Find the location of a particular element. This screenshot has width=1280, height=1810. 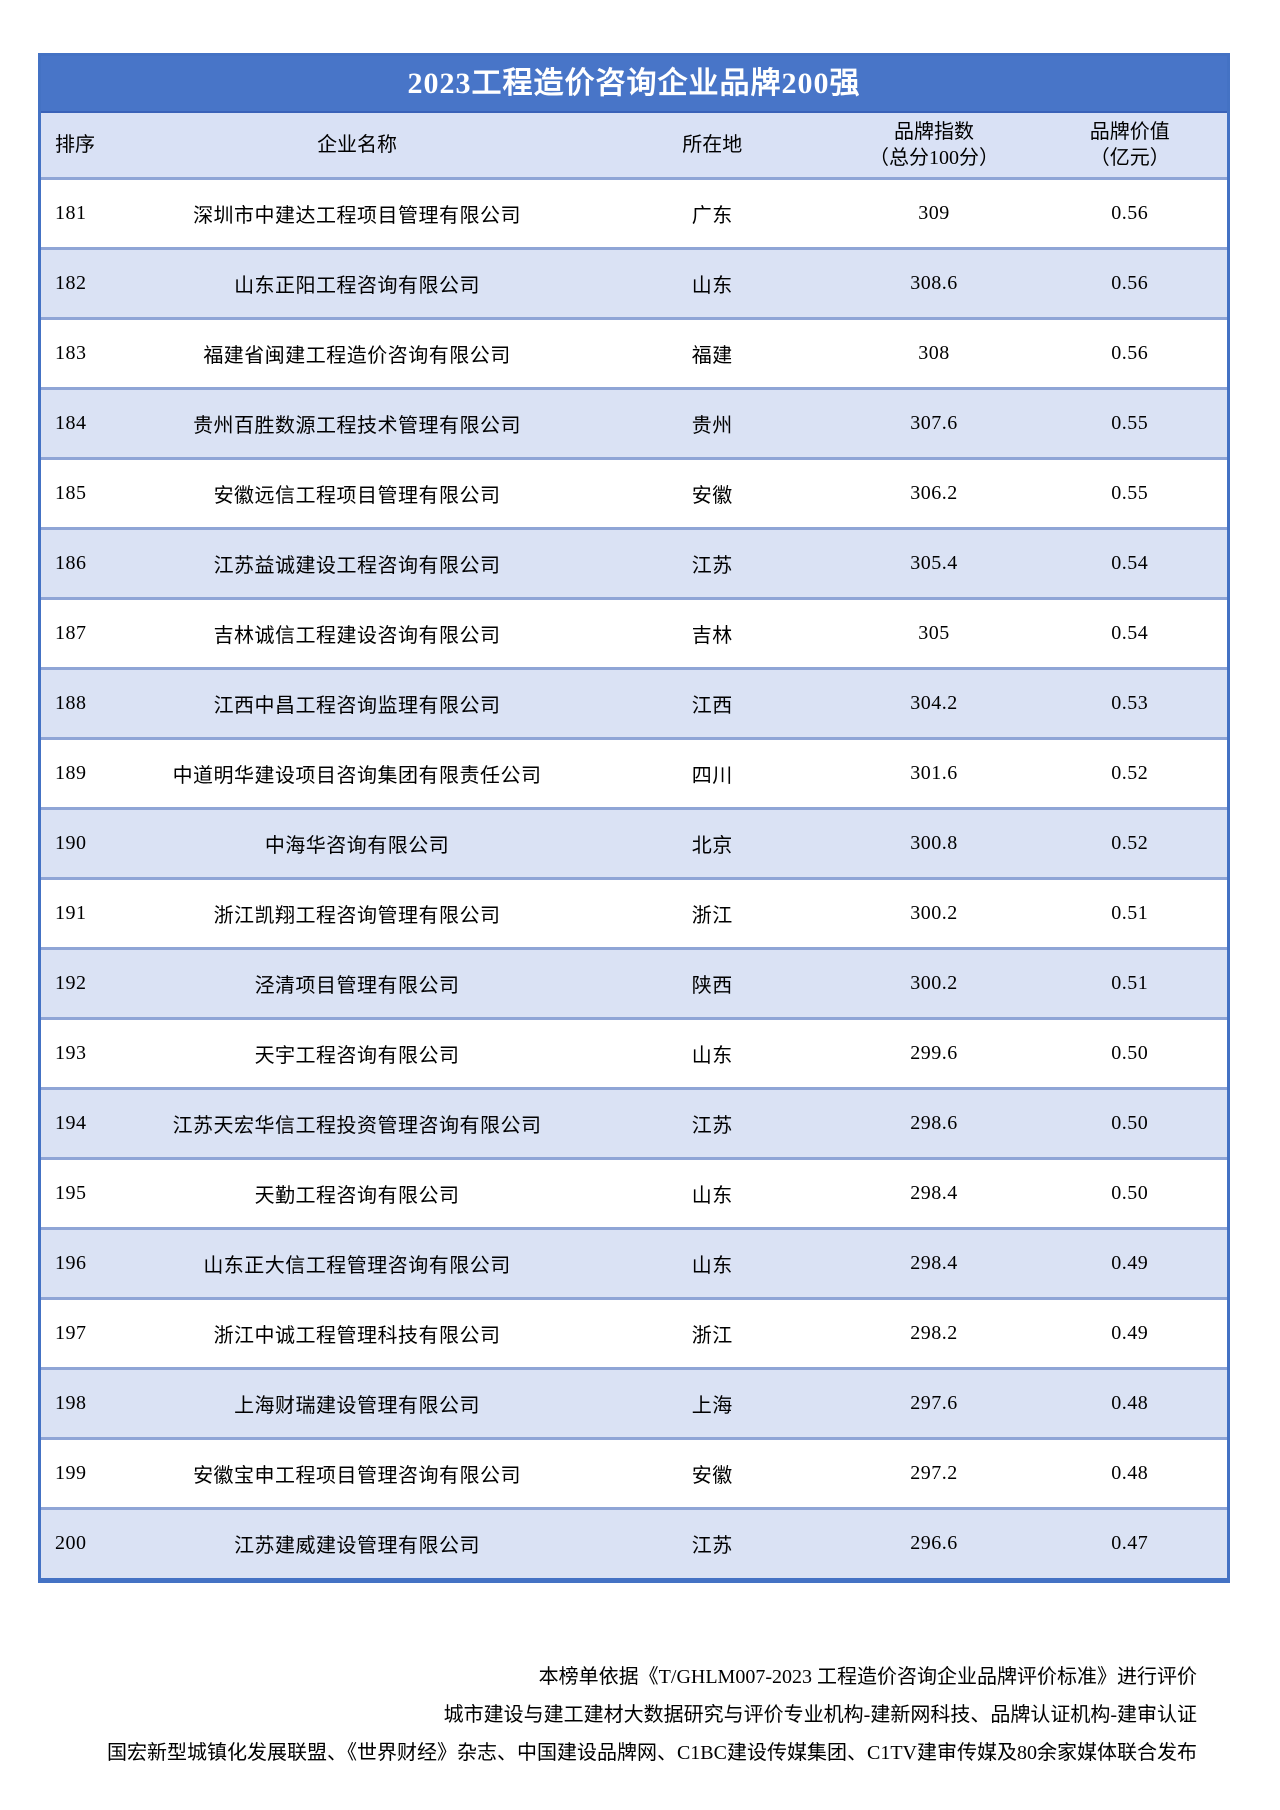

table-row: 187 吉林诚信工程建设咨询有限公司 吉林 305 0.54 is located at coordinates (634, 633).